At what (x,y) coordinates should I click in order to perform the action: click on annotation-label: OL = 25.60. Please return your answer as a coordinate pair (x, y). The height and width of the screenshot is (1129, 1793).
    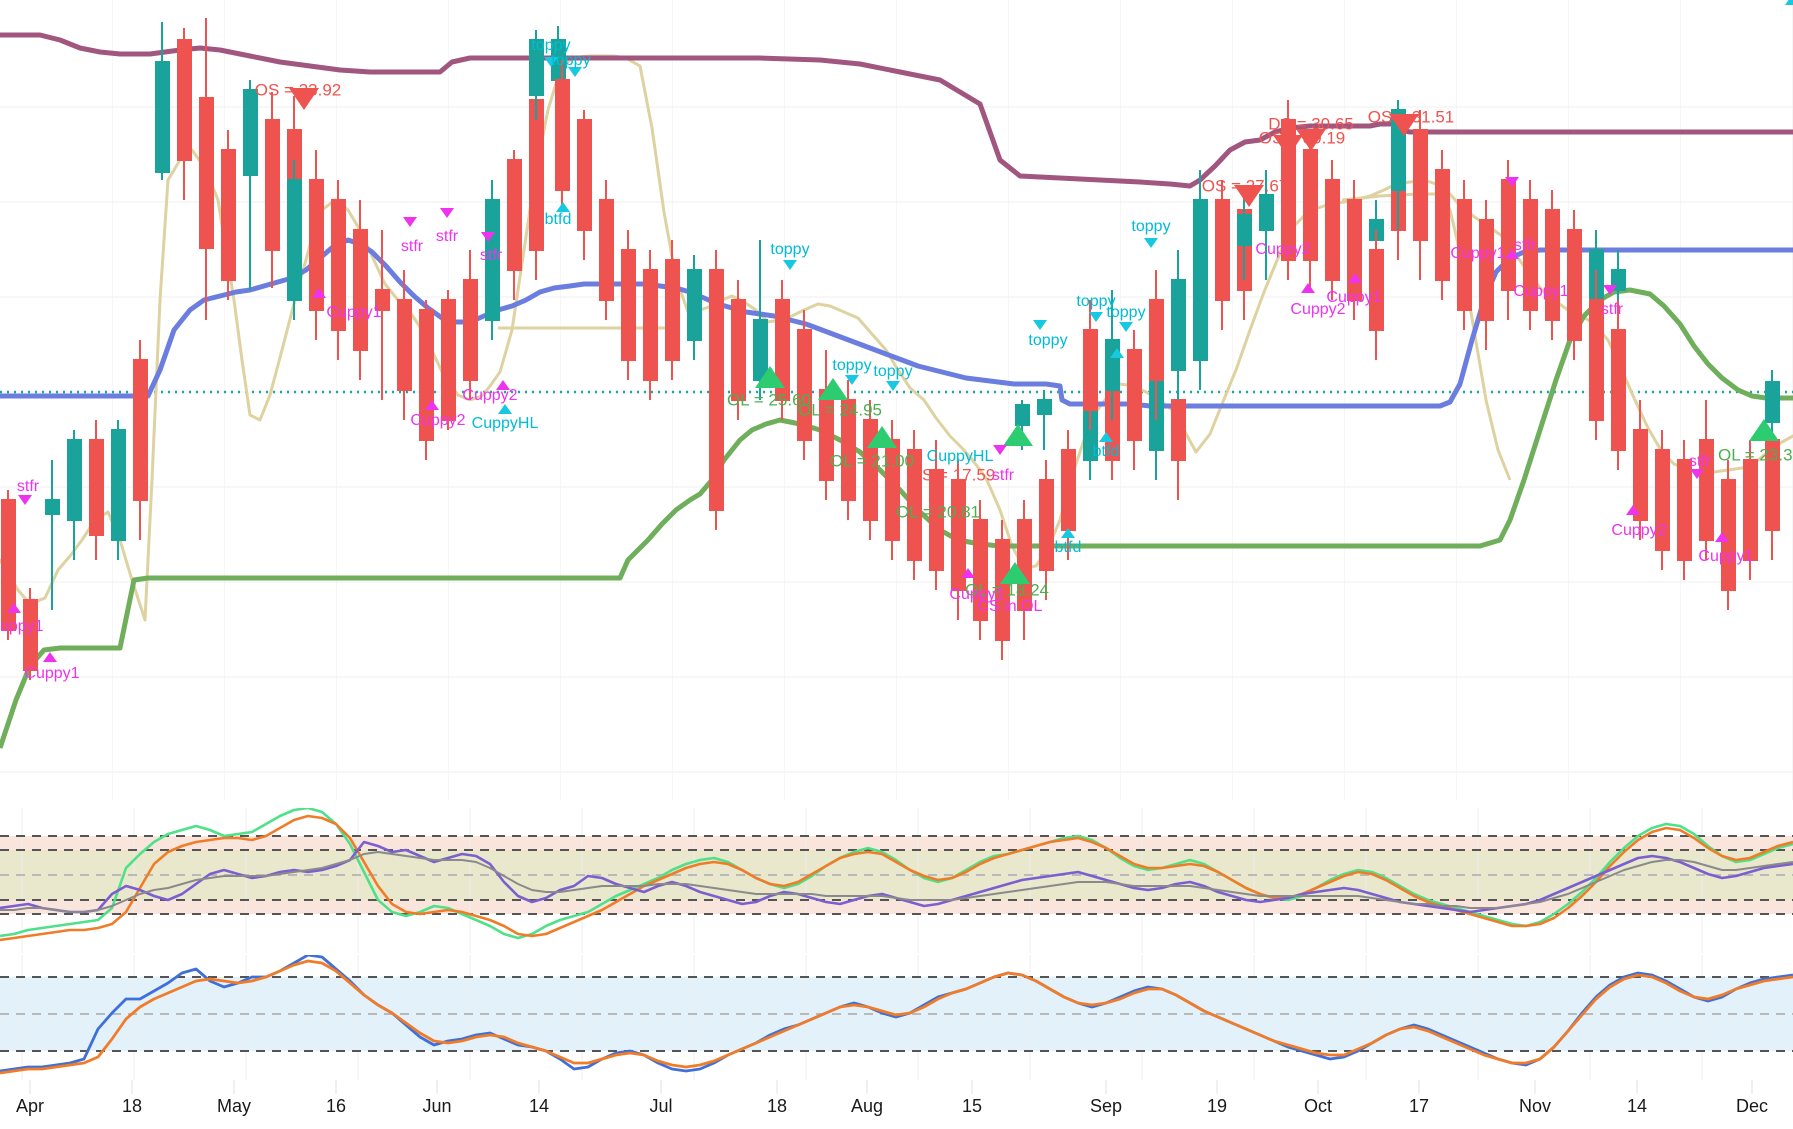
    Looking at the image, I should click on (769, 400).